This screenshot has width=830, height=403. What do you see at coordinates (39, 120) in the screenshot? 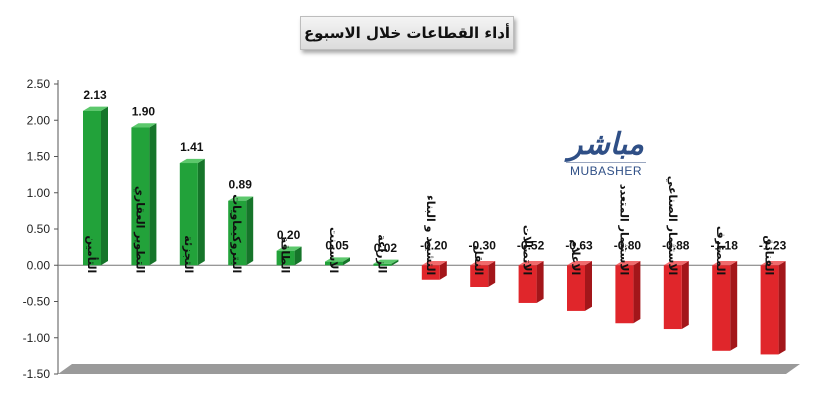
I see `y-tick-label: 2.00` at bounding box center [39, 120].